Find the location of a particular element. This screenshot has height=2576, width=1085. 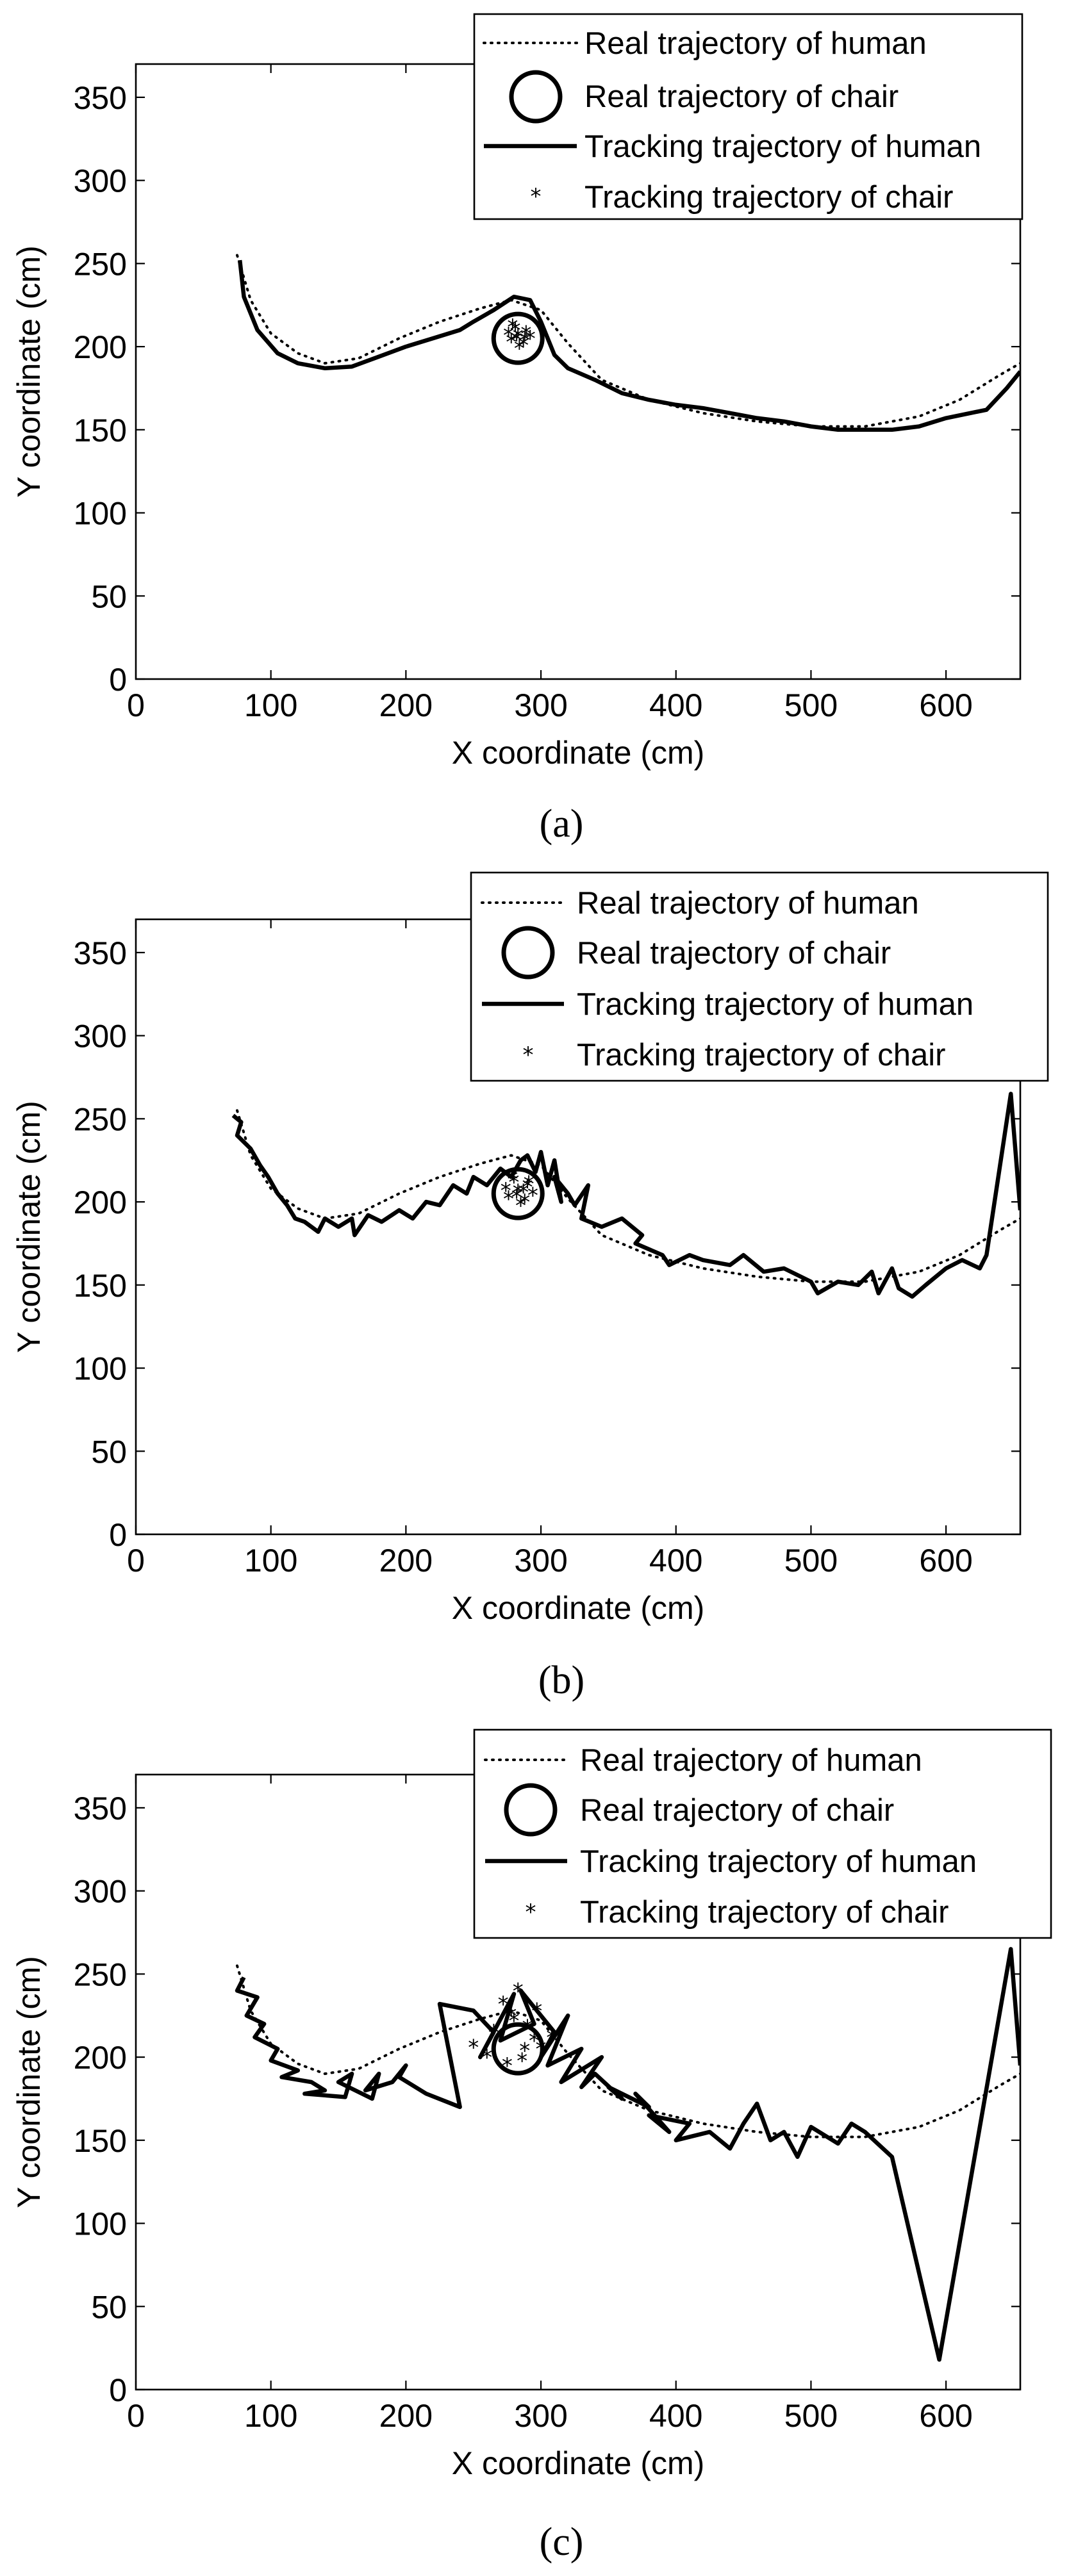

data-marks: *************** is located at coordinates (627, 2154).